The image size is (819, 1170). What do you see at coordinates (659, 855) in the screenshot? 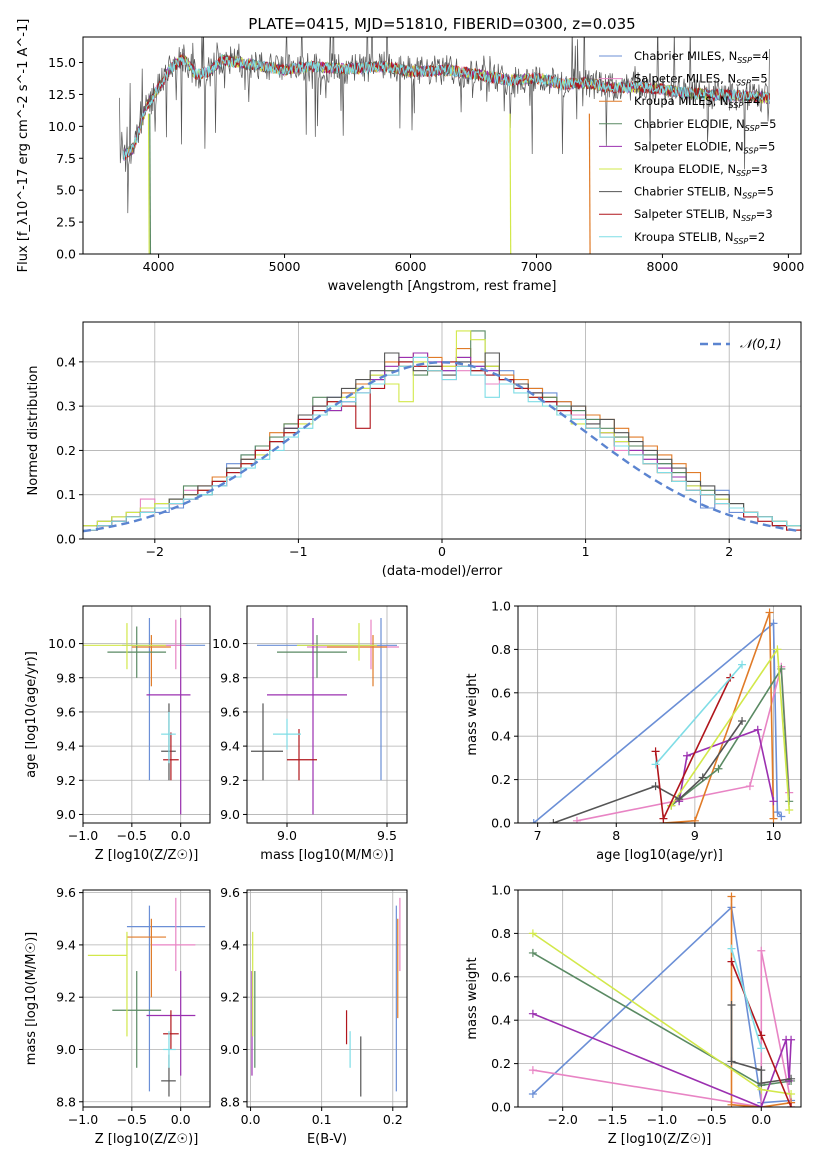
I see `x-axis-label: age [log10(age/yr)]` at bounding box center [659, 855].